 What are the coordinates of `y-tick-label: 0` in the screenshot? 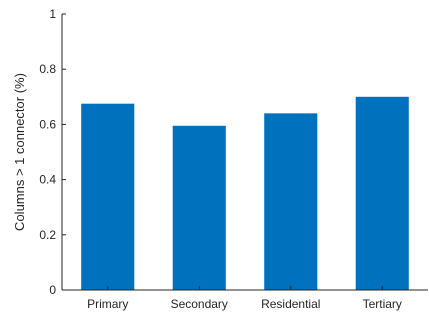 It's located at (52, 290).